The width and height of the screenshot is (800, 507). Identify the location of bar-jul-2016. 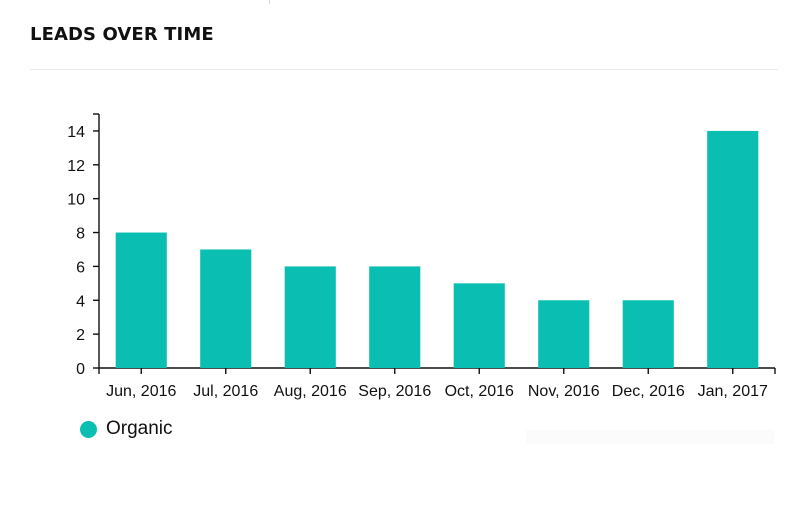
(226, 308).